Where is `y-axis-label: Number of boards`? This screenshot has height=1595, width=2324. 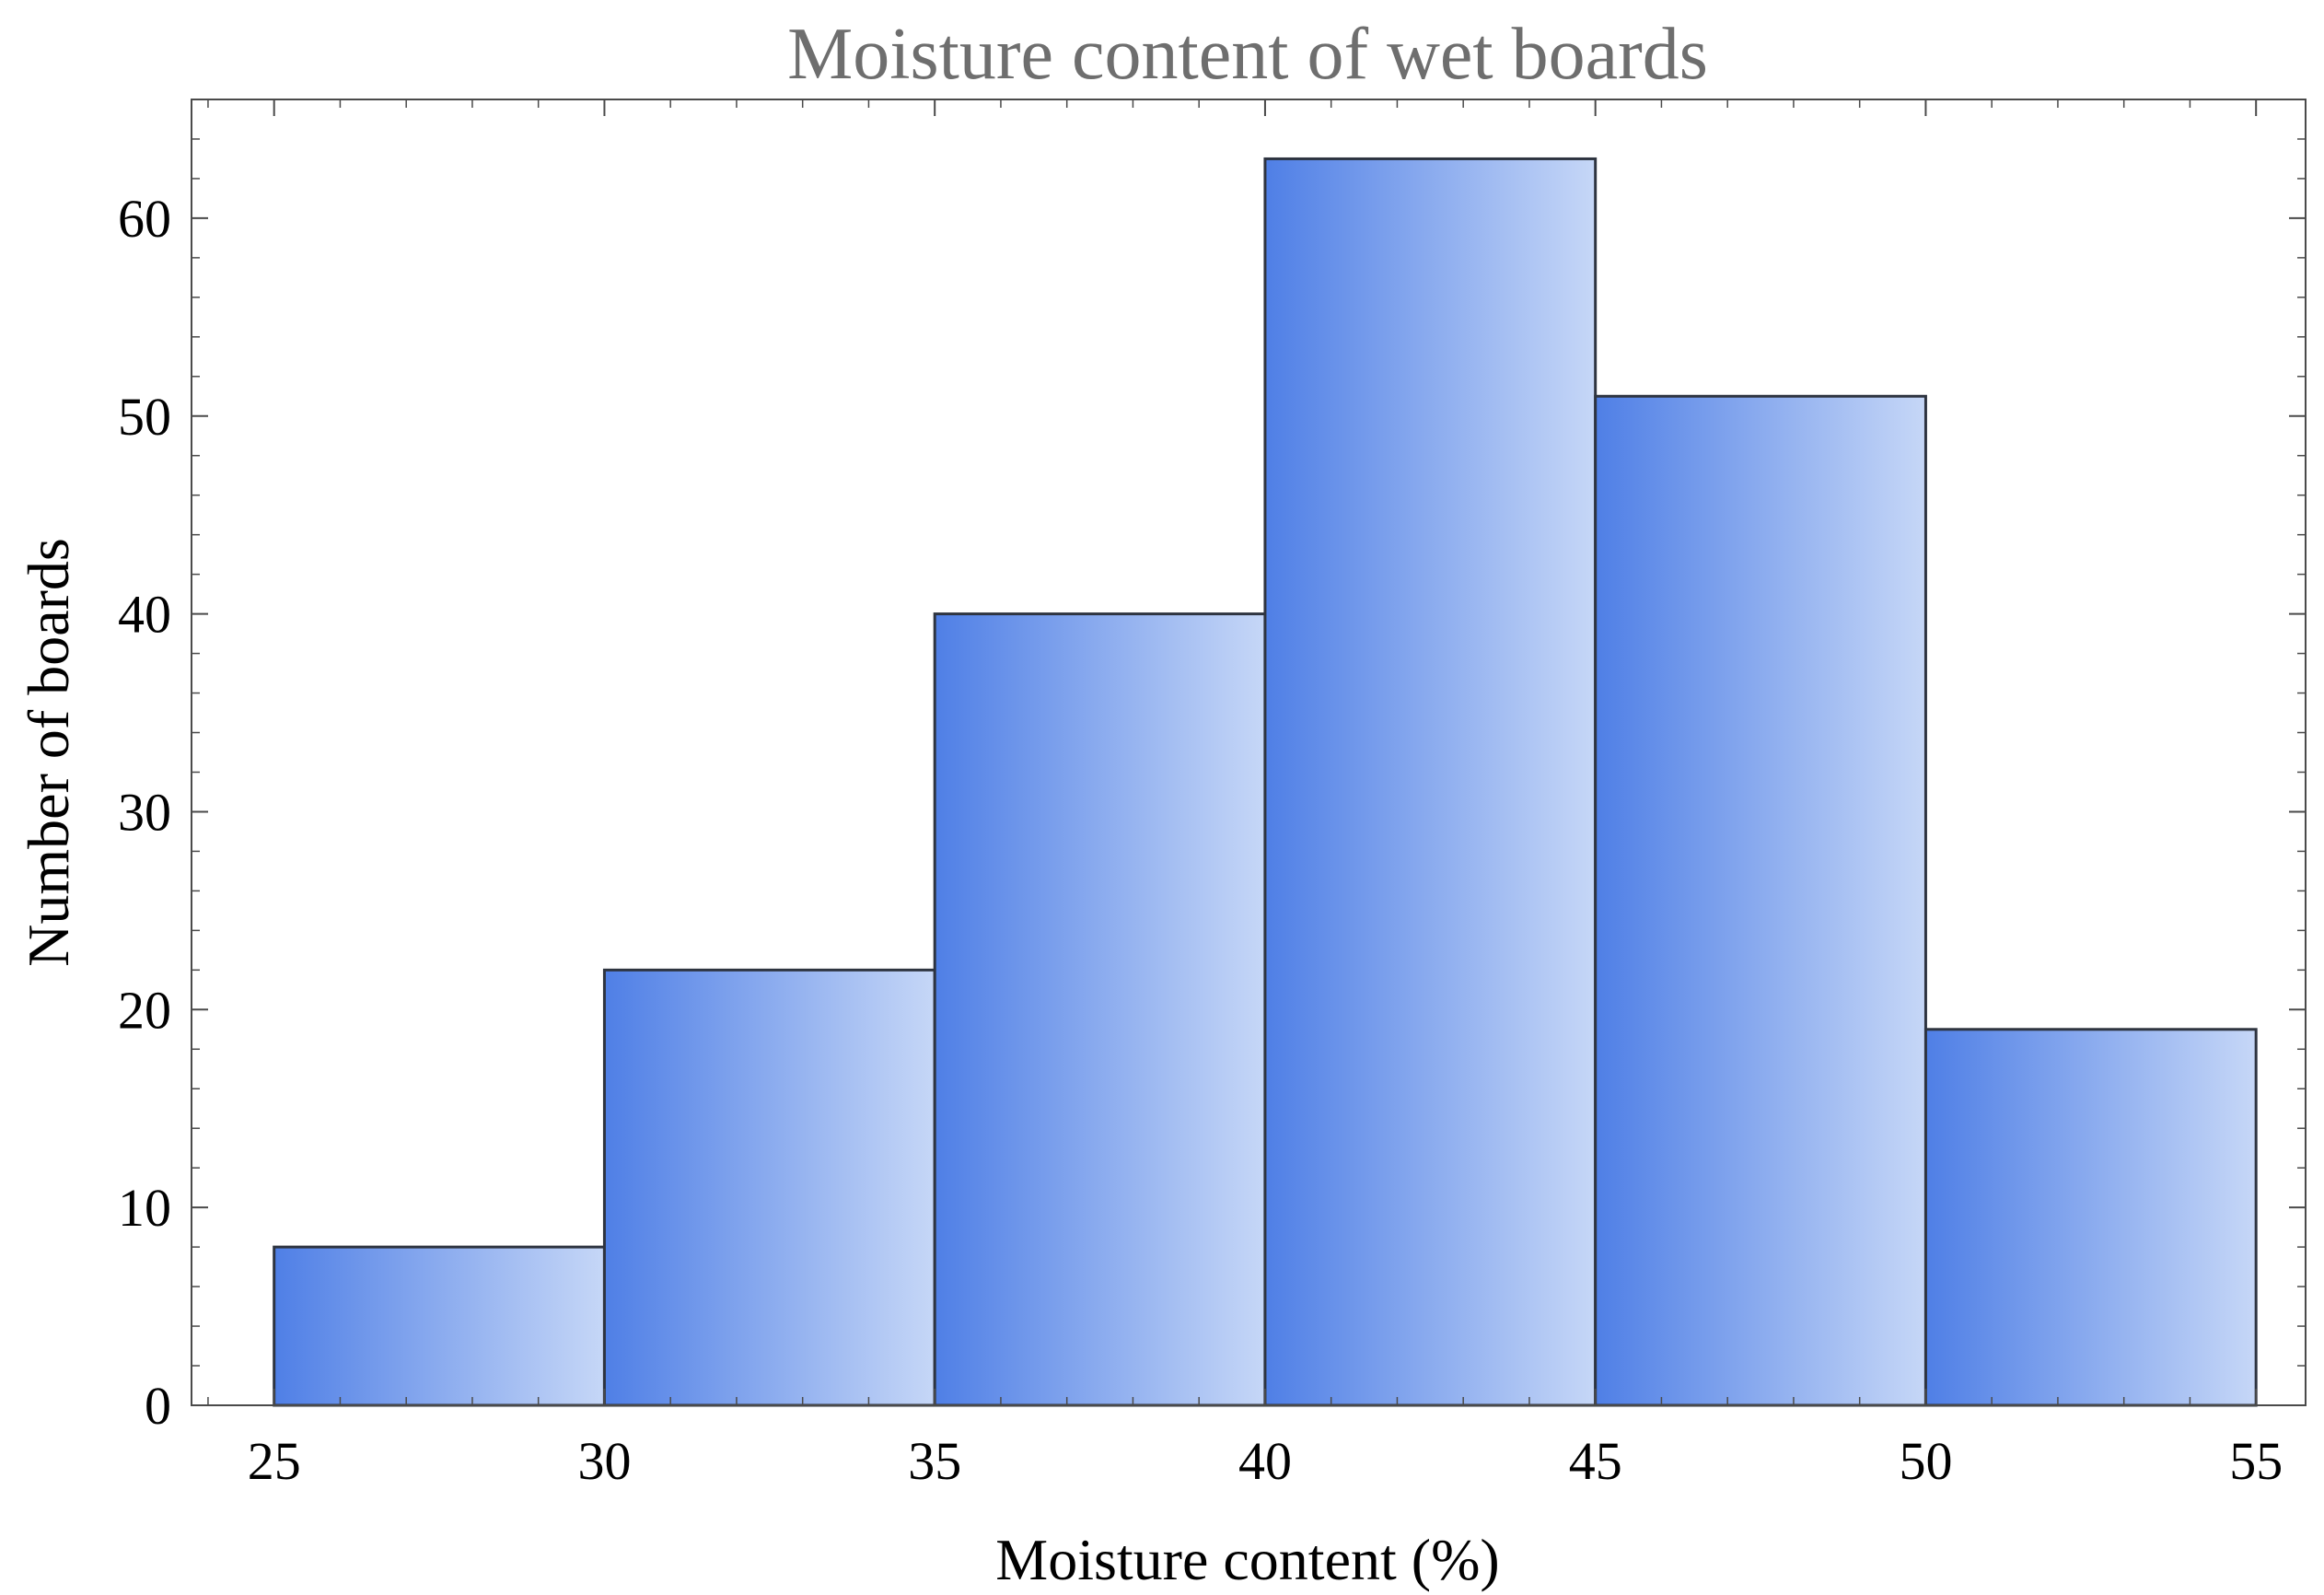
y-axis-label: Number of boards is located at coordinates (48, 753).